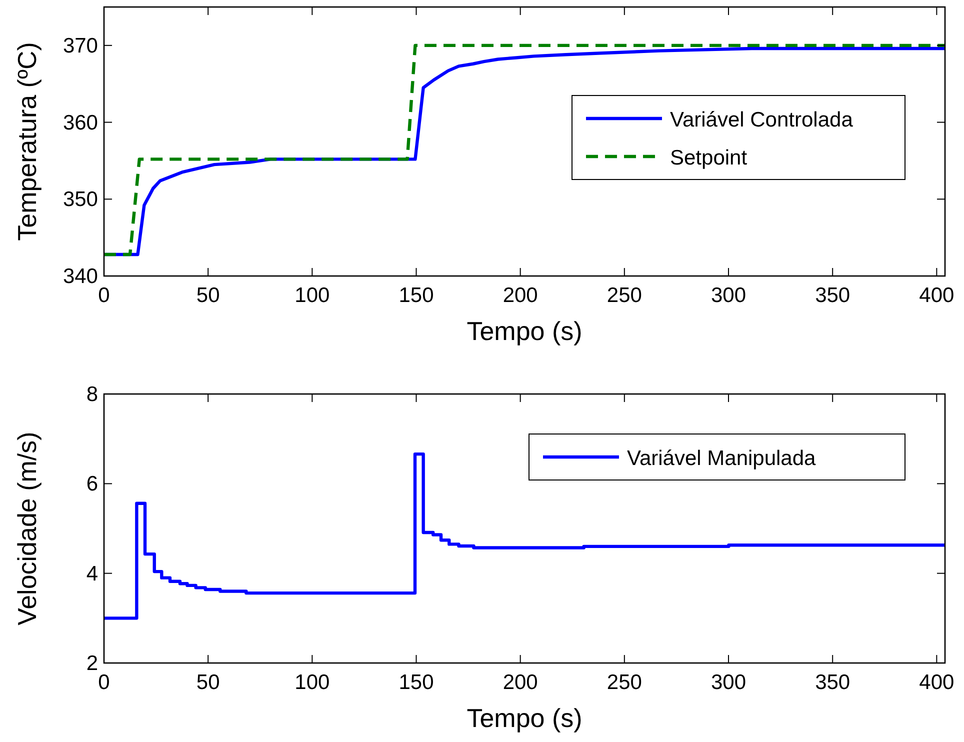 The height and width of the screenshot is (742, 964). I want to click on y-axis-title: Temperatura (ºC), so click(27, 141).